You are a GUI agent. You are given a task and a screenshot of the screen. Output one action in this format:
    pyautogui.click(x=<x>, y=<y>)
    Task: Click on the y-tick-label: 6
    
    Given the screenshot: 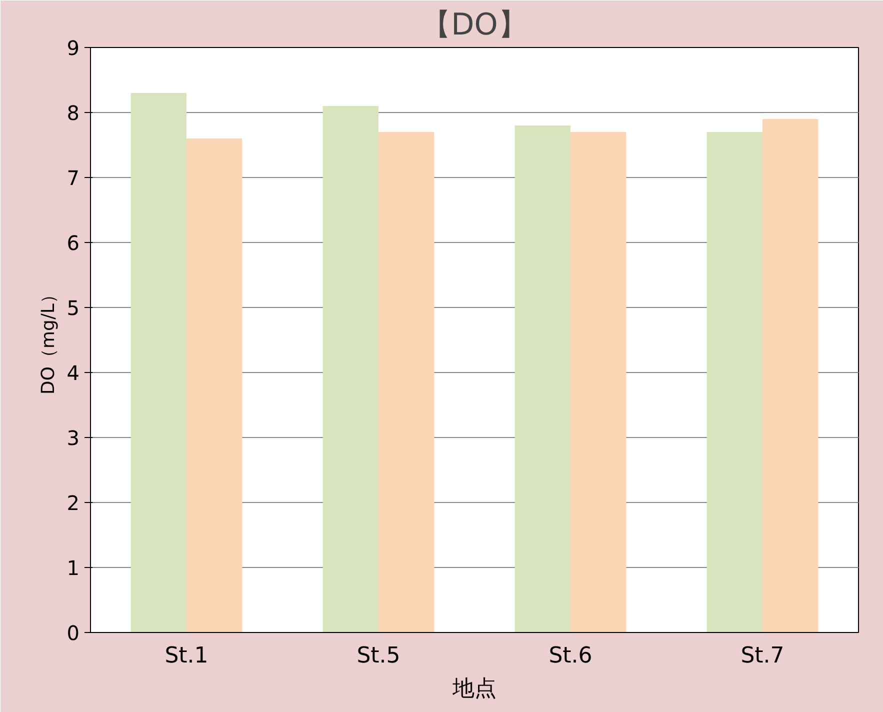 What is the action you would take?
    pyautogui.click(x=73, y=243)
    